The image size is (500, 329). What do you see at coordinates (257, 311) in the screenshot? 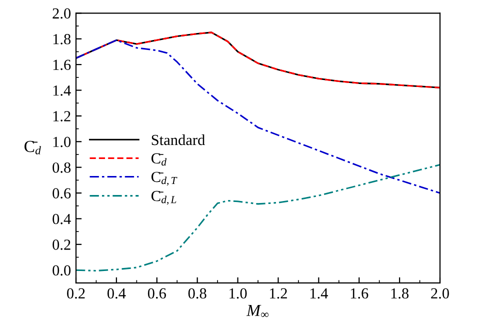
I see `x-axis-title: M$_{∞}$` at bounding box center [257, 311].